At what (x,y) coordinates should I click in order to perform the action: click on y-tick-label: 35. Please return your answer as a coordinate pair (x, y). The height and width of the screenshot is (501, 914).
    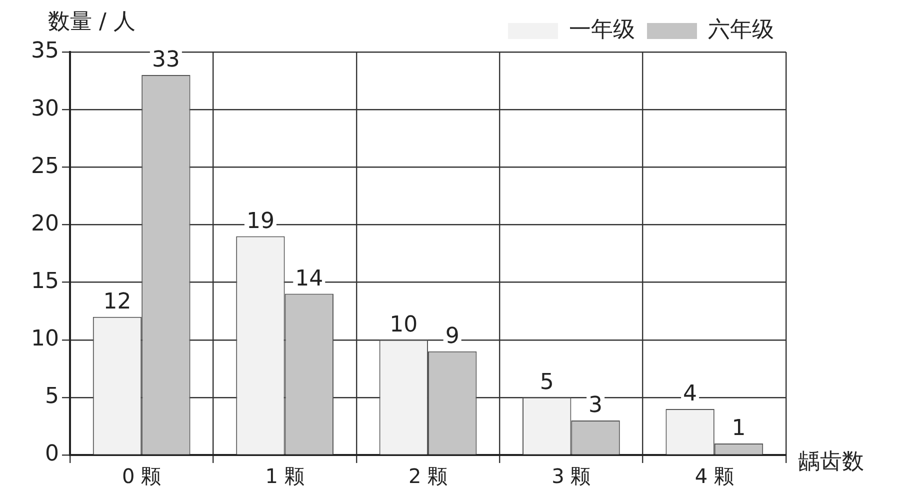
    Looking at the image, I should click on (44, 51).